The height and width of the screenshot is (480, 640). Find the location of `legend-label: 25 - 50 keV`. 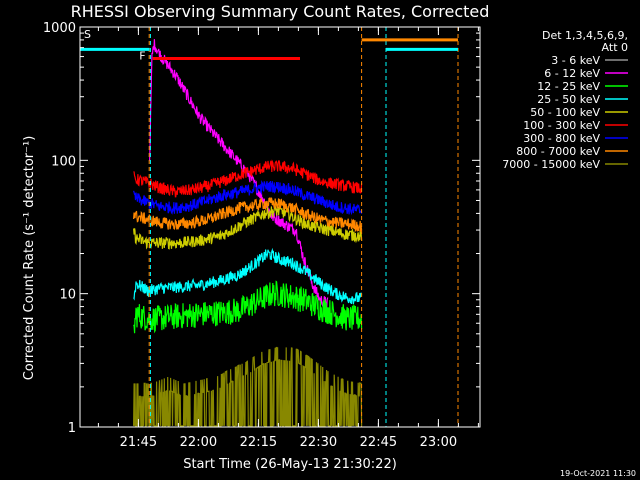

legend-label: 25 - 50 keV is located at coordinates (568, 99).